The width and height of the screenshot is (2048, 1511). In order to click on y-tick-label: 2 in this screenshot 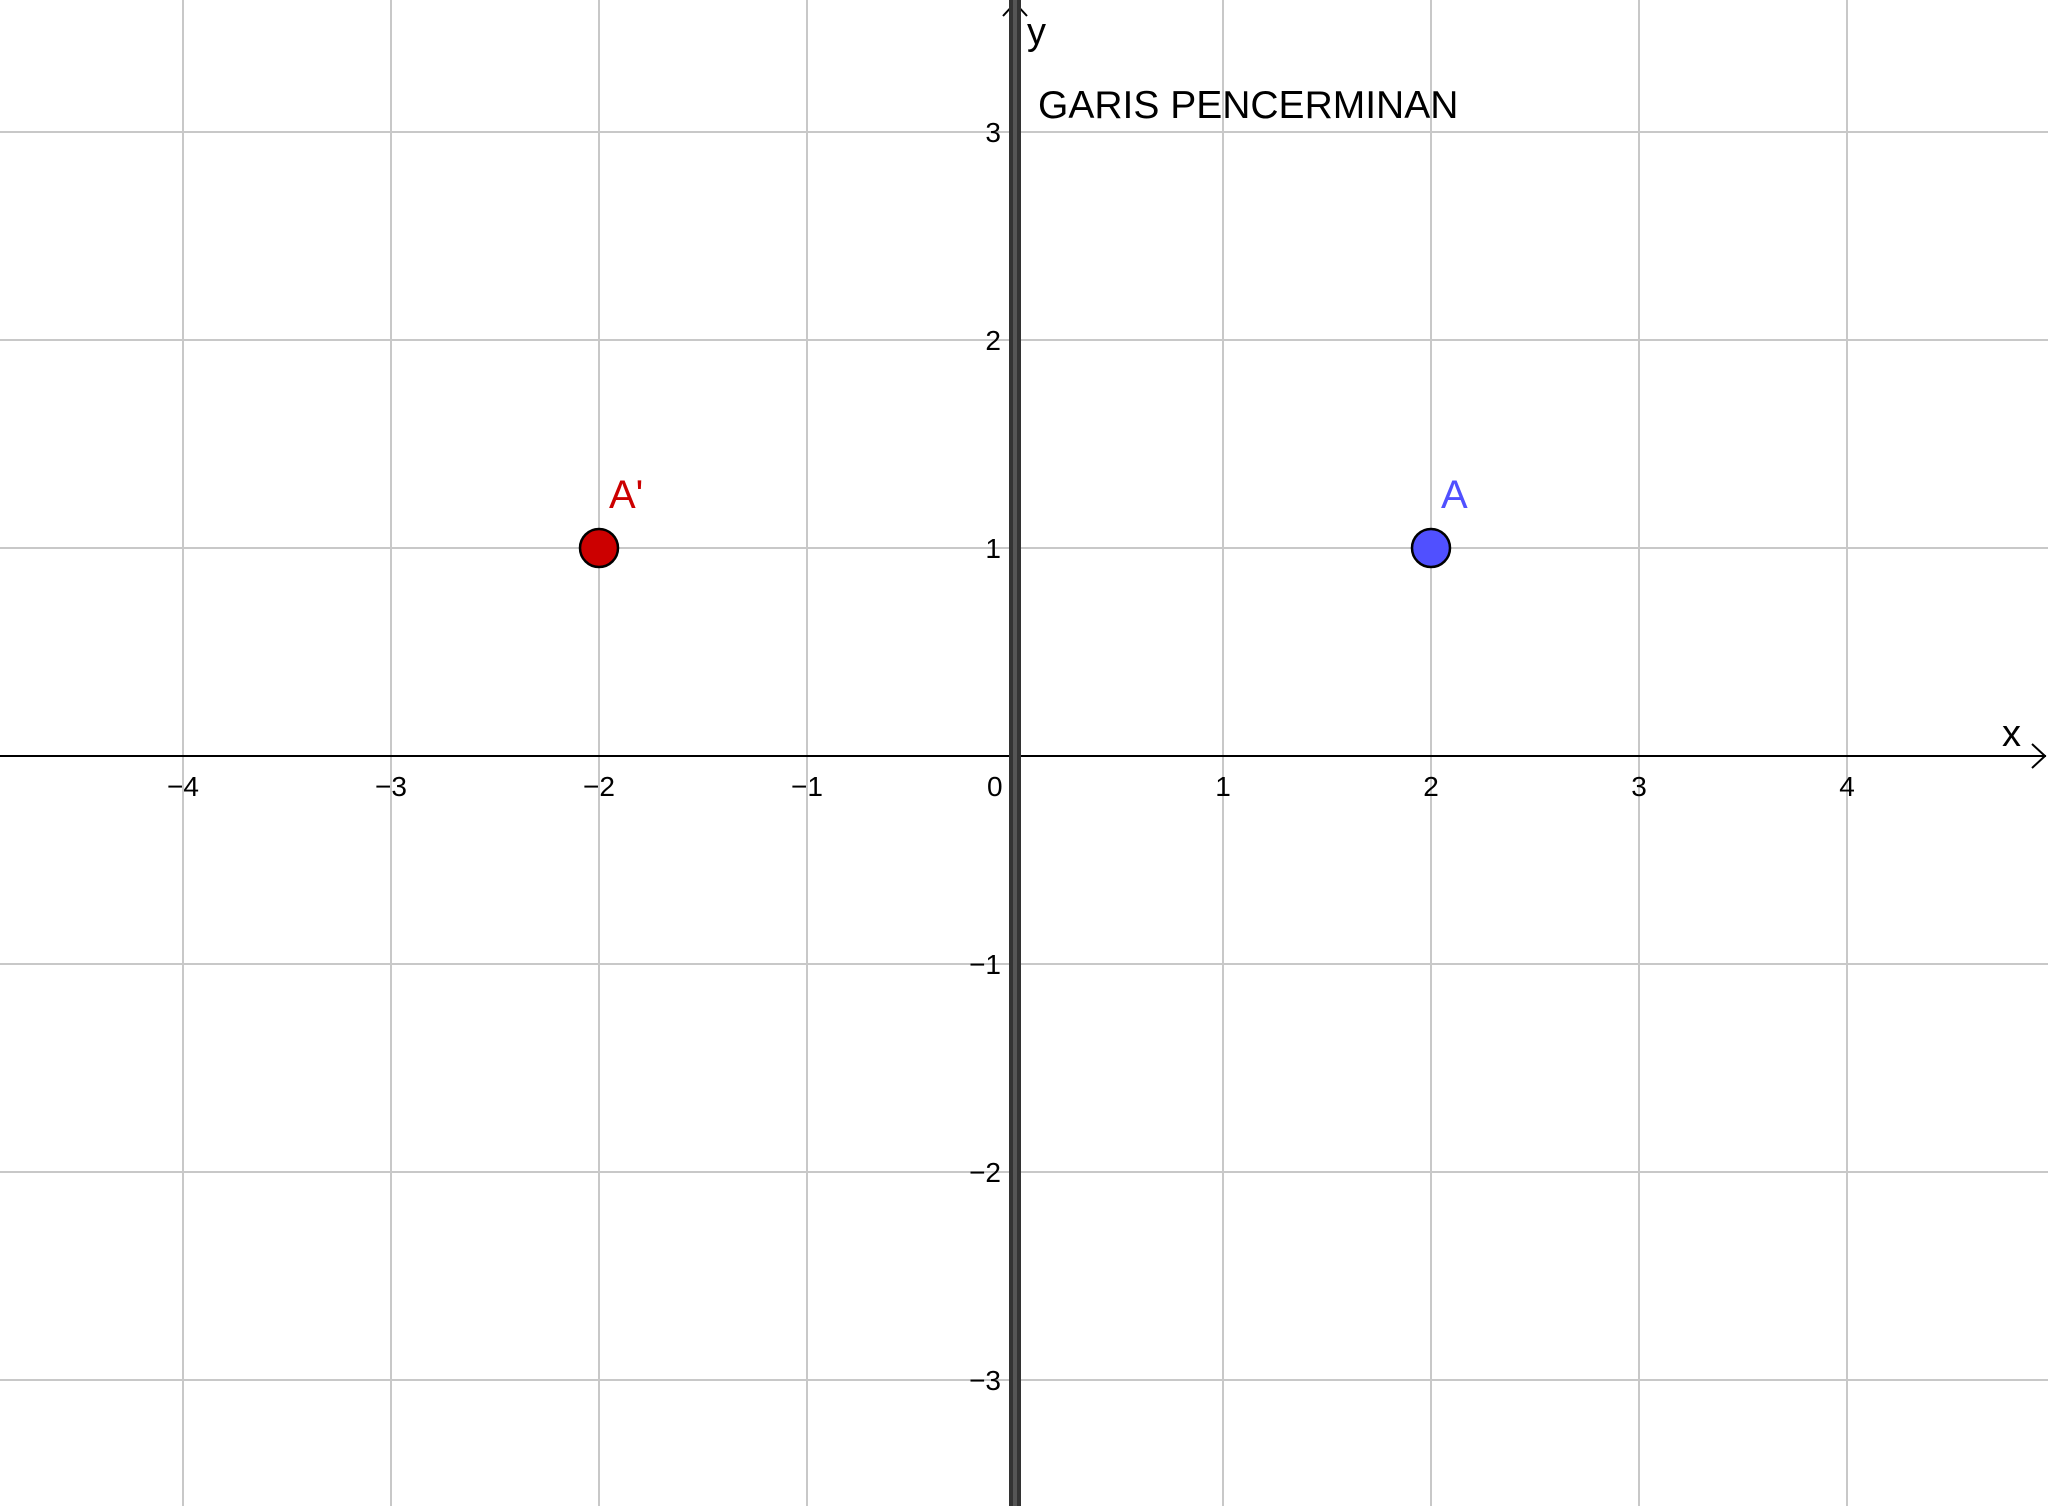, I will do `click(993, 340)`.